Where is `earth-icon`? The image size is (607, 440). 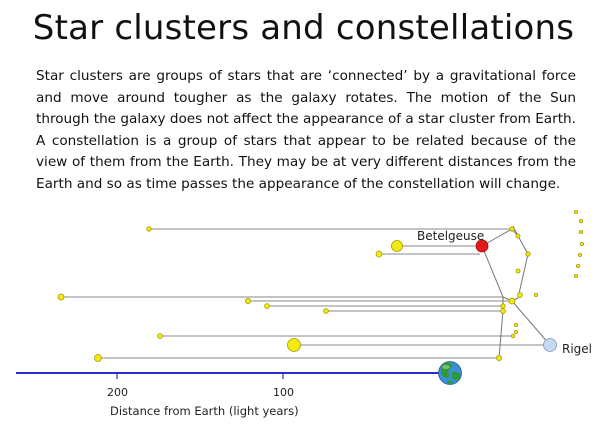 earth-icon is located at coordinates (450, 373).